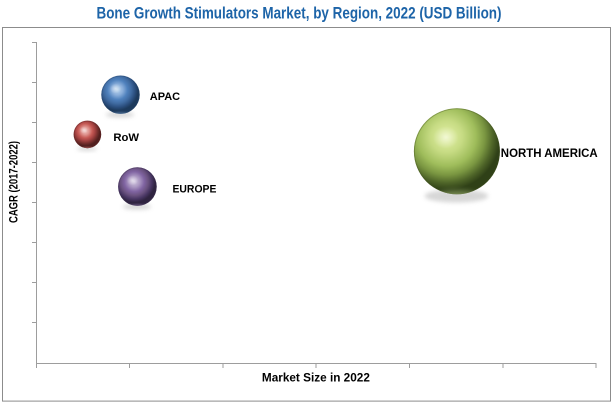 This screenshot has height=414, width=614. What do you see at coordinates (549, 153) in the screenshot?
I see `svg-text: NORTH AMERICA` at bounding box center [549, 153].